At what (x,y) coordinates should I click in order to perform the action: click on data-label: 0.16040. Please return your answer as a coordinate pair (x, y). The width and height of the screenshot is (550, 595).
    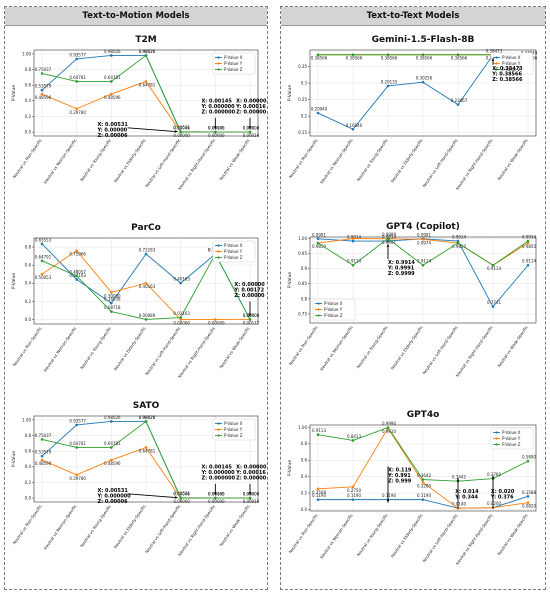
    Looking at the image, I should click on (354, 125).